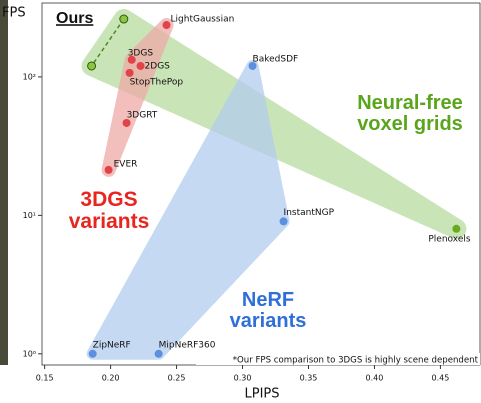 The height and width of the screenshot is (403, 481). Describe the element at coordinates (268, 310) in the screenshot. I see `annotation-nerf: NeRF variants` at that location.